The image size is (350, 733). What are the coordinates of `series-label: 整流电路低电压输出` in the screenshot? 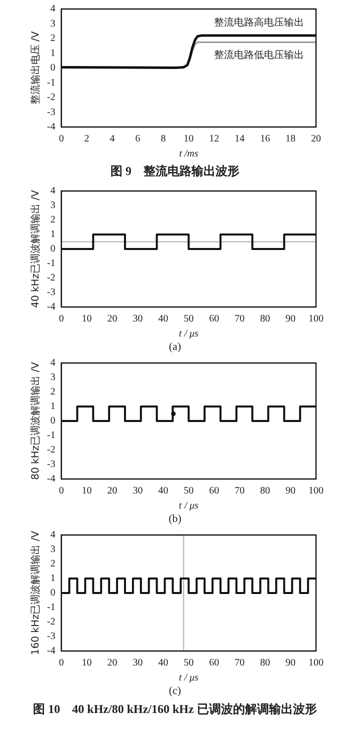 It's located at (259, 55).